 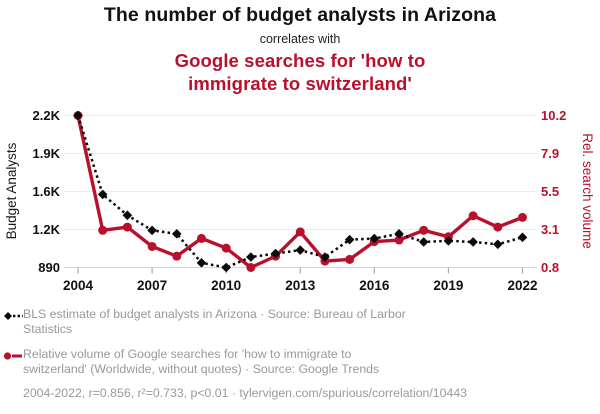 I want to click on x-axis: 2004 2007 2010 2013 2016 2019 2022, so click(x=300, y=280).